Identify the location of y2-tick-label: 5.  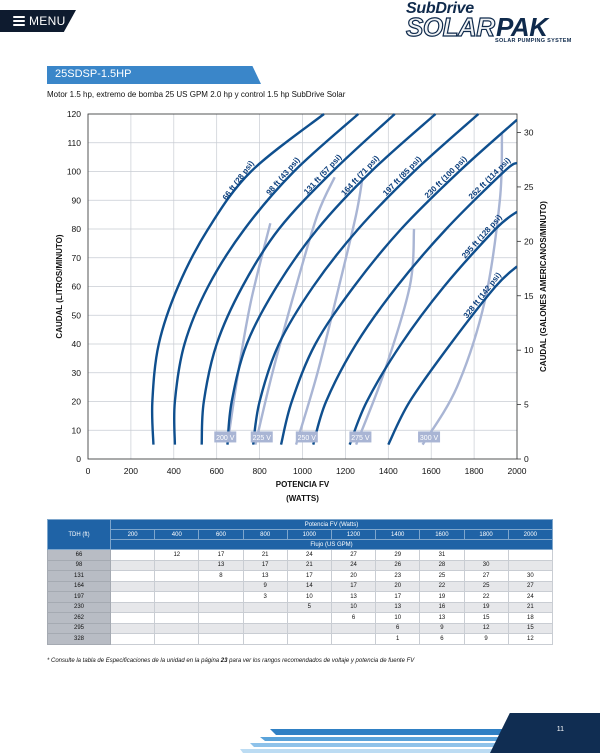
(526, 405).